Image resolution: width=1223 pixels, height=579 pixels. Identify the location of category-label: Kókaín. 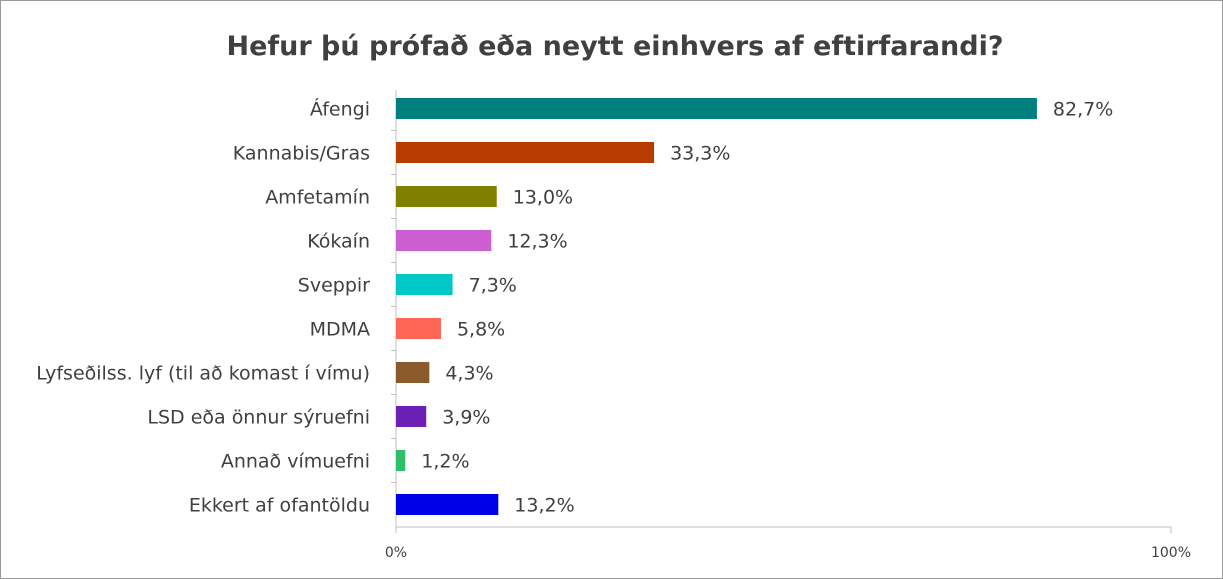
(338, 242).